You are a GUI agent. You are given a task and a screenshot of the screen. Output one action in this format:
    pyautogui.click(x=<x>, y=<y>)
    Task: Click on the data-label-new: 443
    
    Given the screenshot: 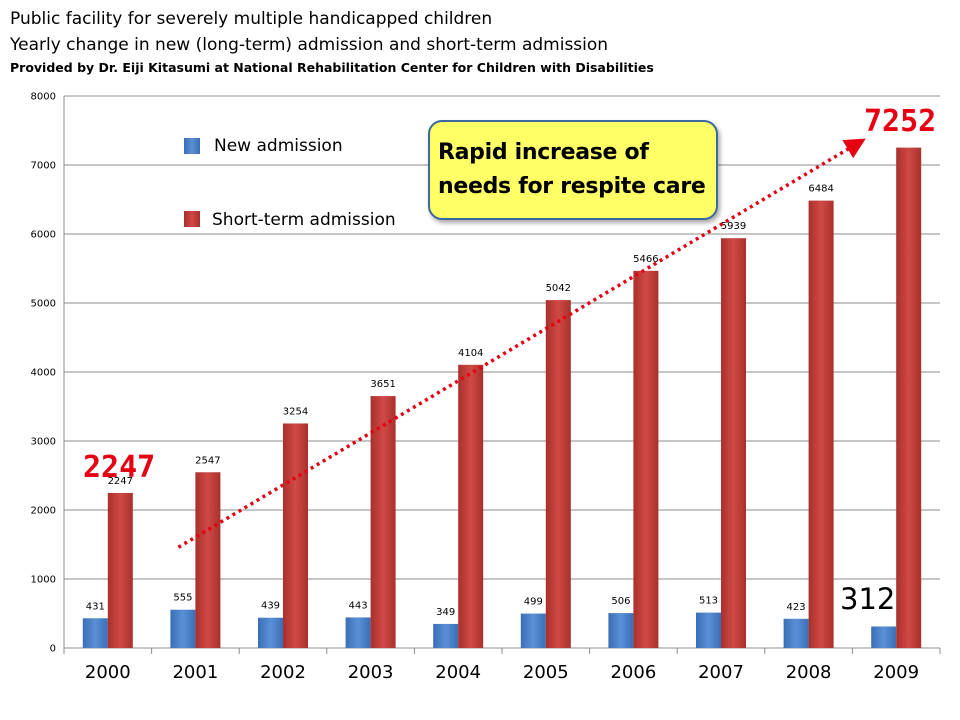 What is the action you would take?
    pyautogui.click(x=358, y=605)
    